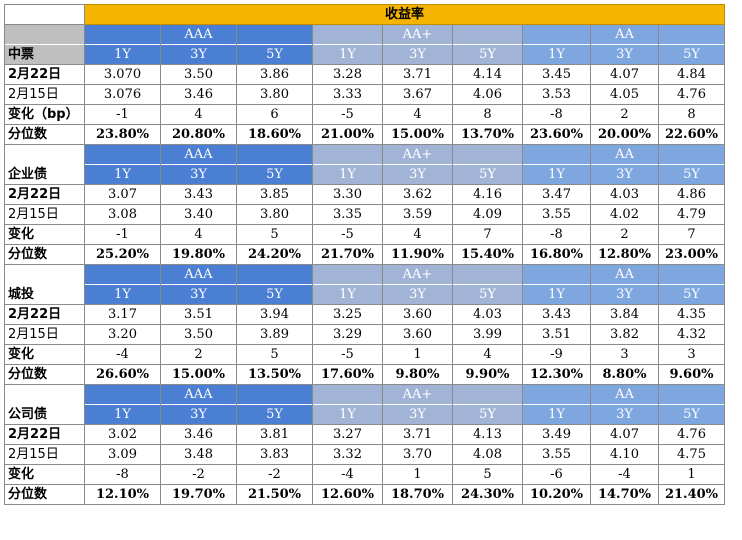  What do you see at coordinates (122, 374) in the screenshot?
I see `table-cell: 26.60%` at bounding box center [122, 374].